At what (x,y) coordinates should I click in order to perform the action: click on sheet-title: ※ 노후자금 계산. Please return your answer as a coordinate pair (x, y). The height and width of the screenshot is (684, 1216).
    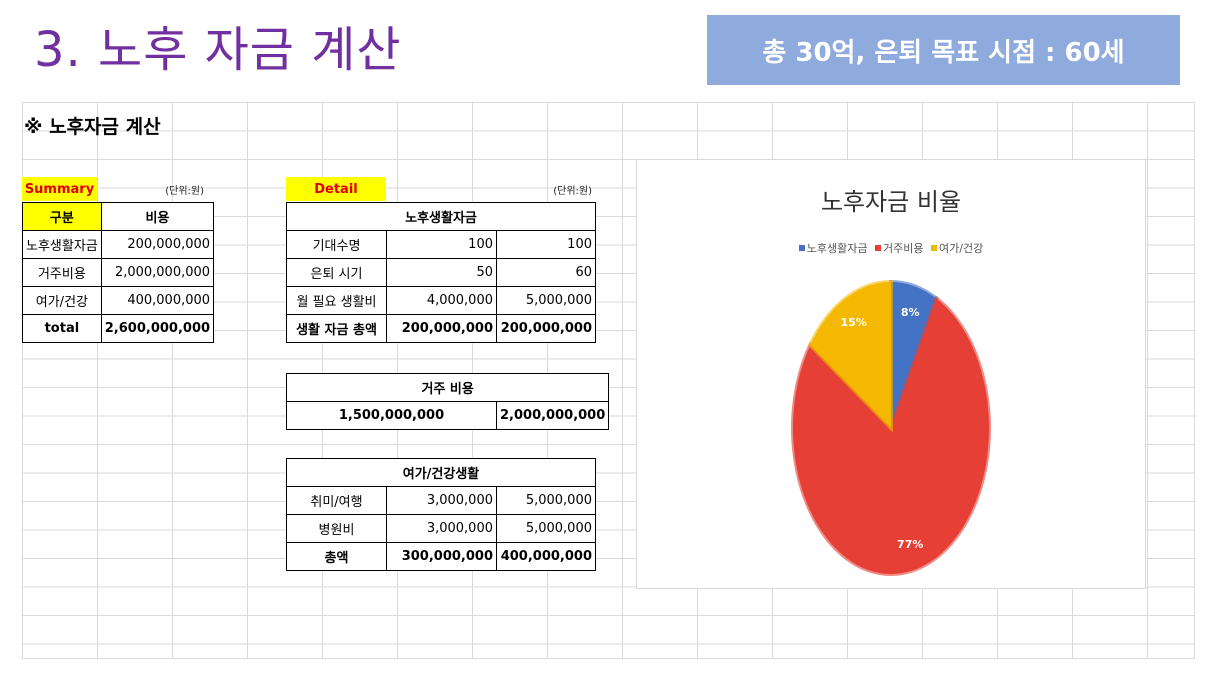
    Looking at the image, I should click on (92, 127).